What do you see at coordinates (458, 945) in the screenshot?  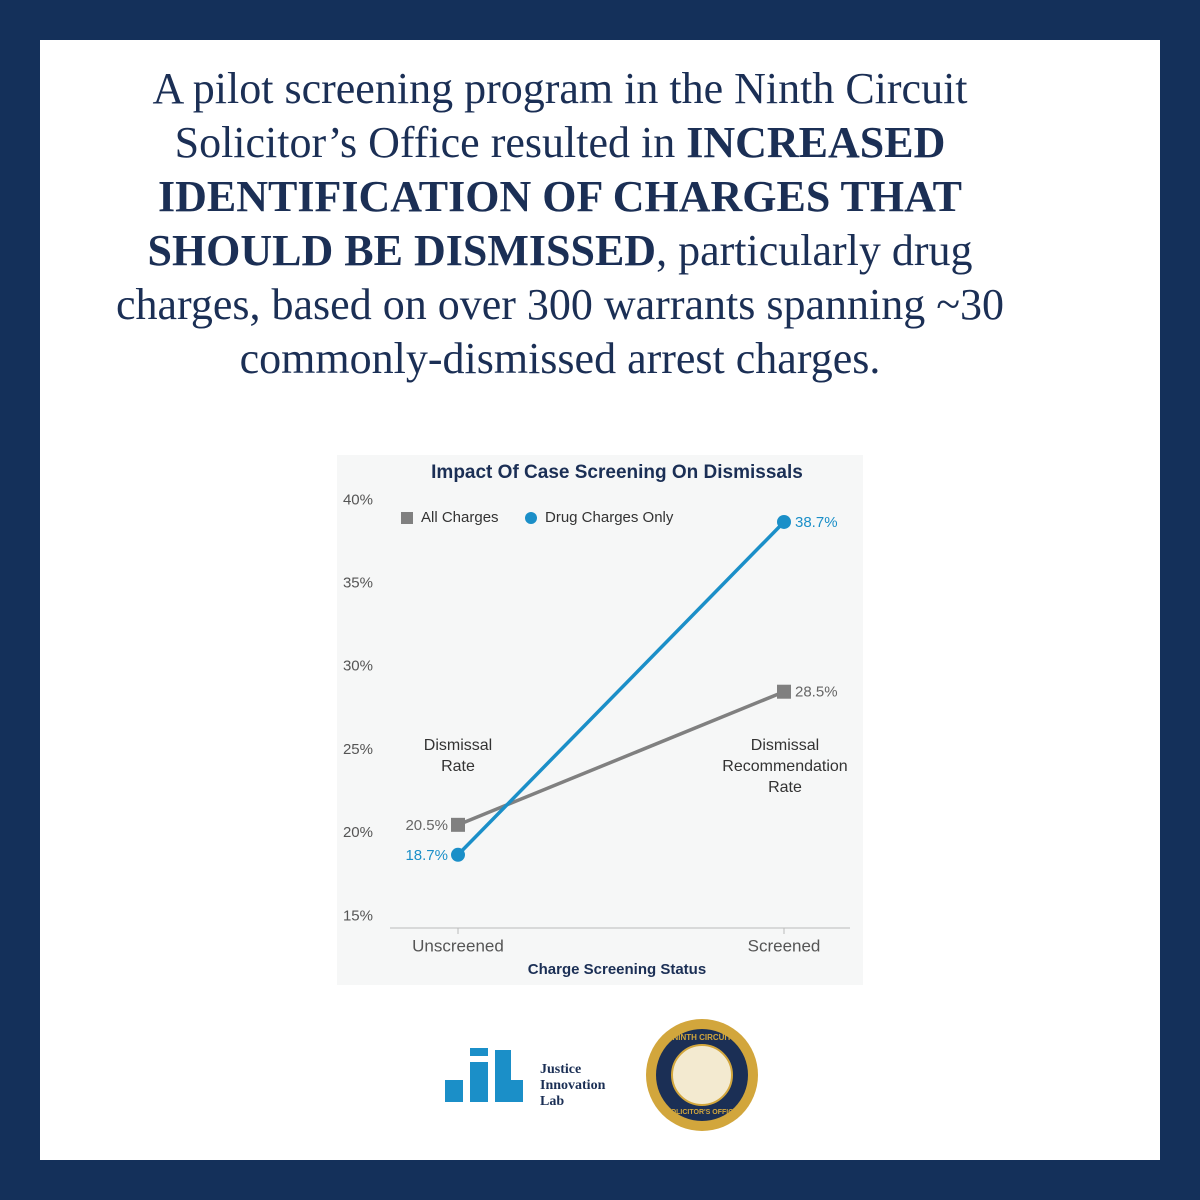 I see `x-tick-label: Unscreened` at bounding box center [458, 945].